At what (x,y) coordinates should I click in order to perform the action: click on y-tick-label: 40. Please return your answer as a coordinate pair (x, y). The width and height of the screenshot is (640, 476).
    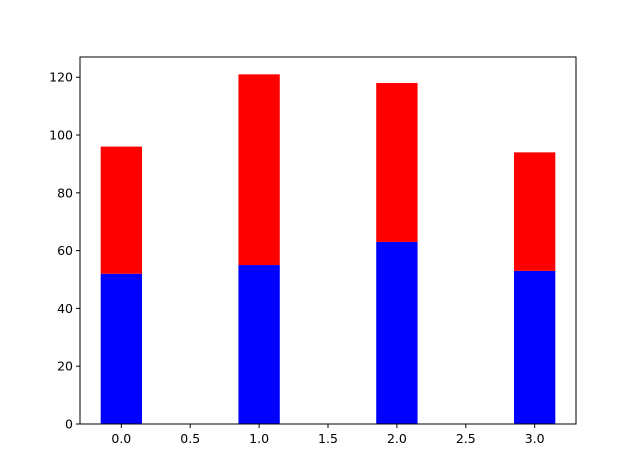
    Looking at the image, I should click on (65, 308).